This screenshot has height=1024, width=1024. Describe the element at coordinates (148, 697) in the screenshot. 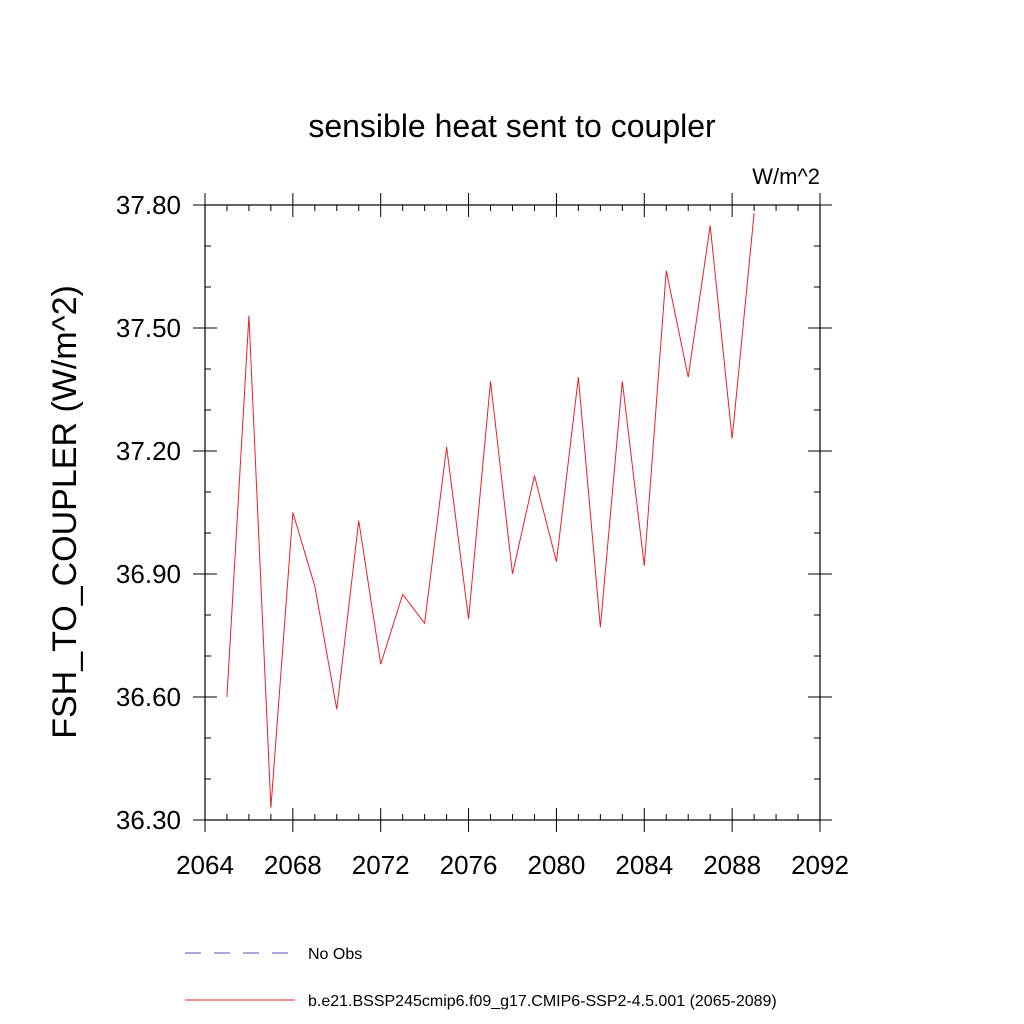

I see `y-tick-label: 36.60` at that location.